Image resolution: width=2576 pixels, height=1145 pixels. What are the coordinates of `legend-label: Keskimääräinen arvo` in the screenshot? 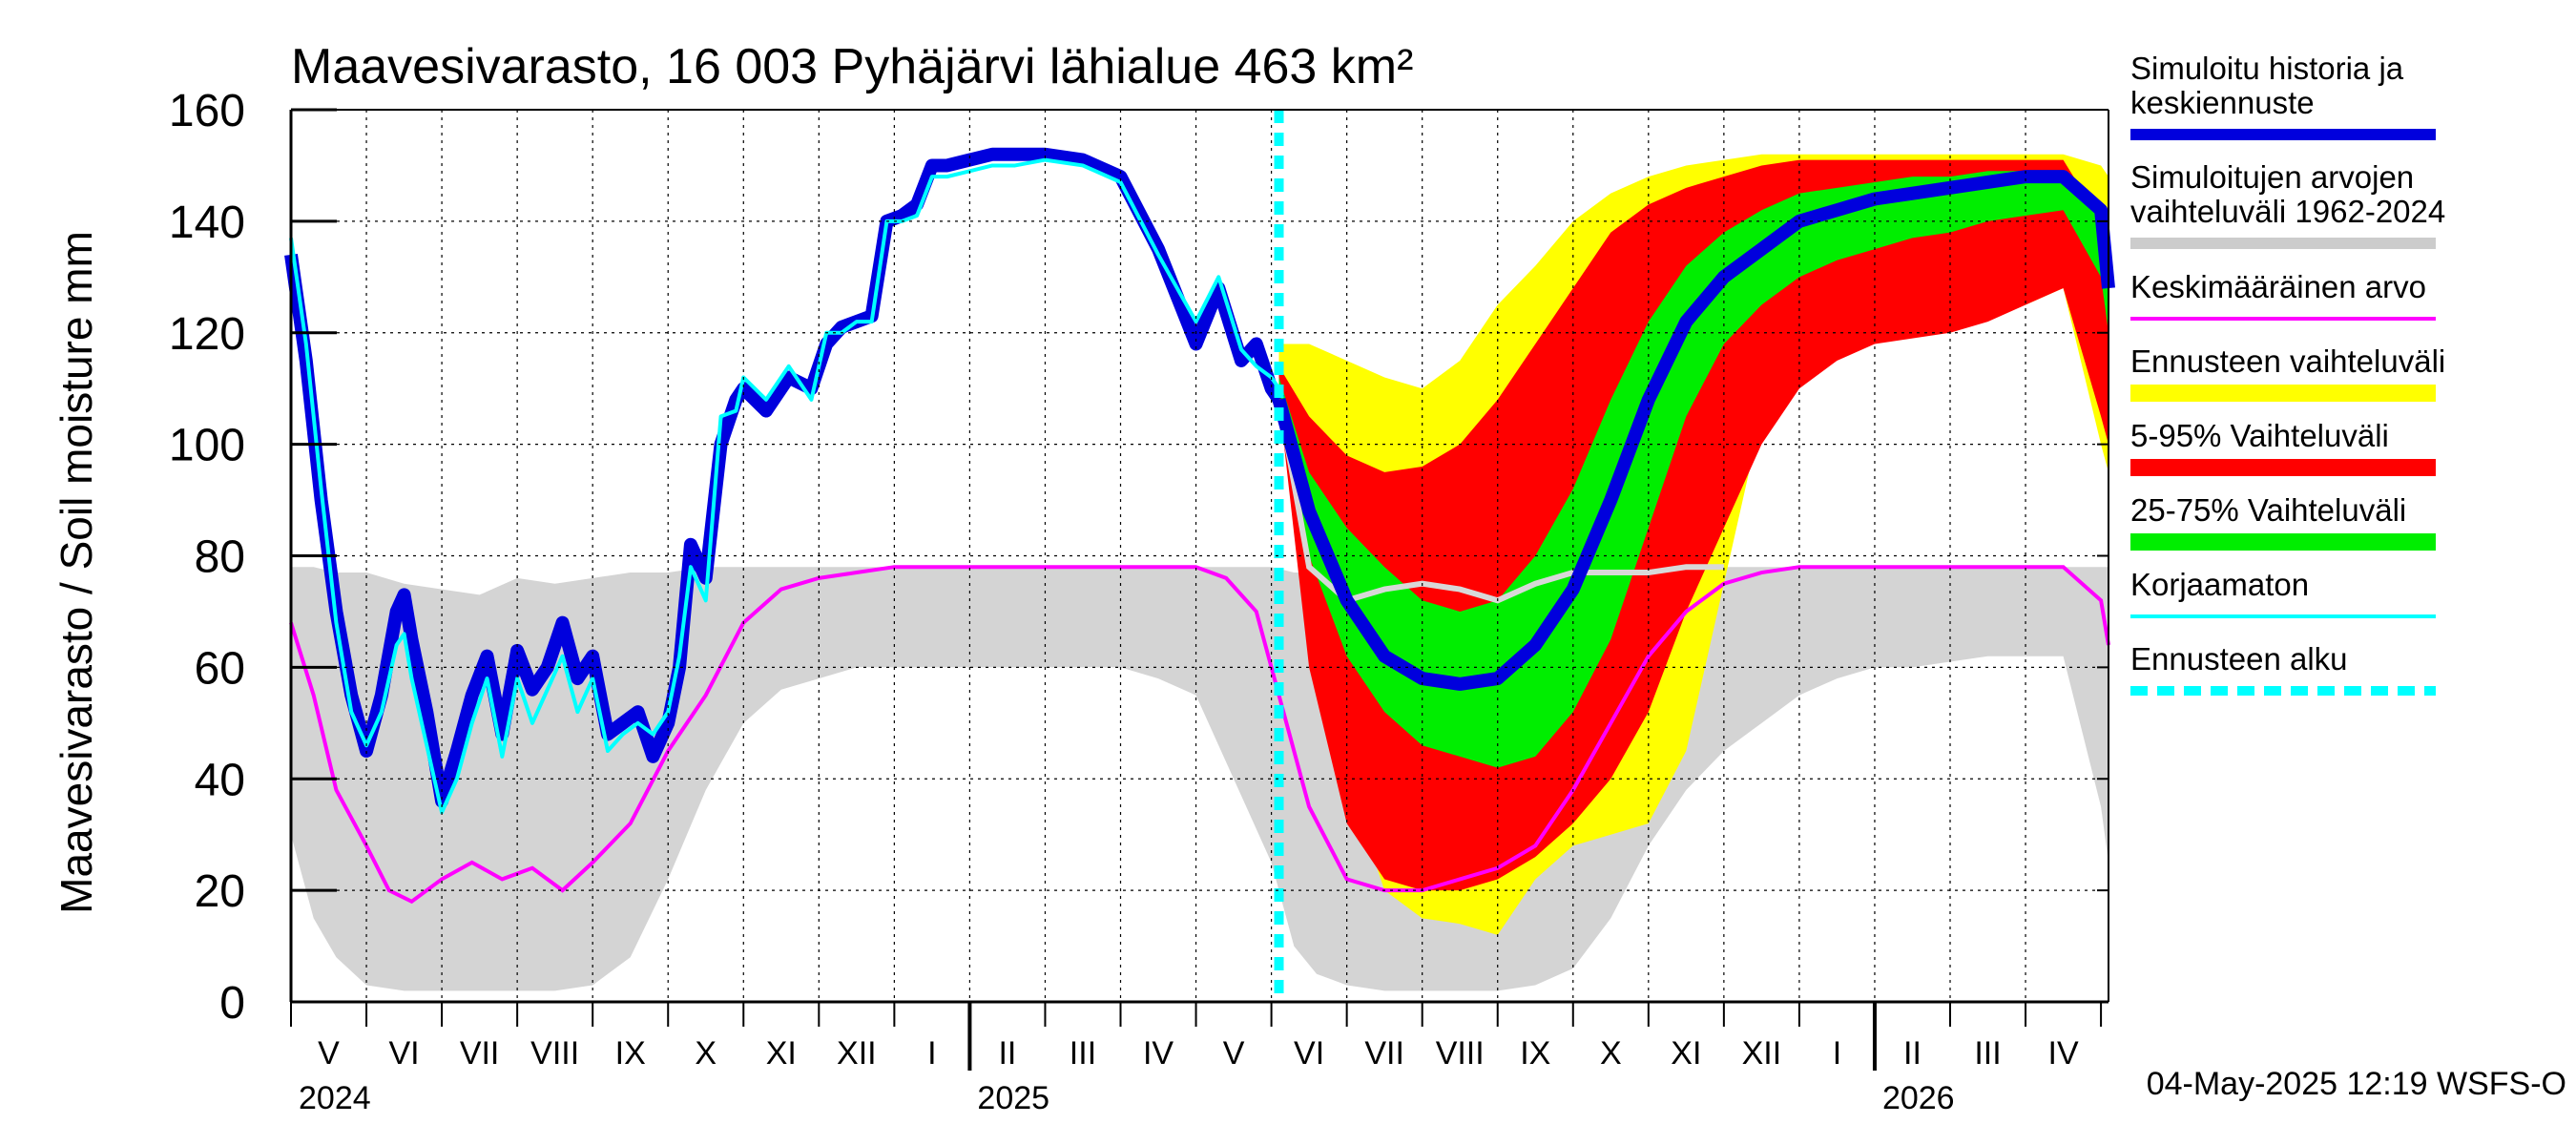 It's located at (2278, 286).